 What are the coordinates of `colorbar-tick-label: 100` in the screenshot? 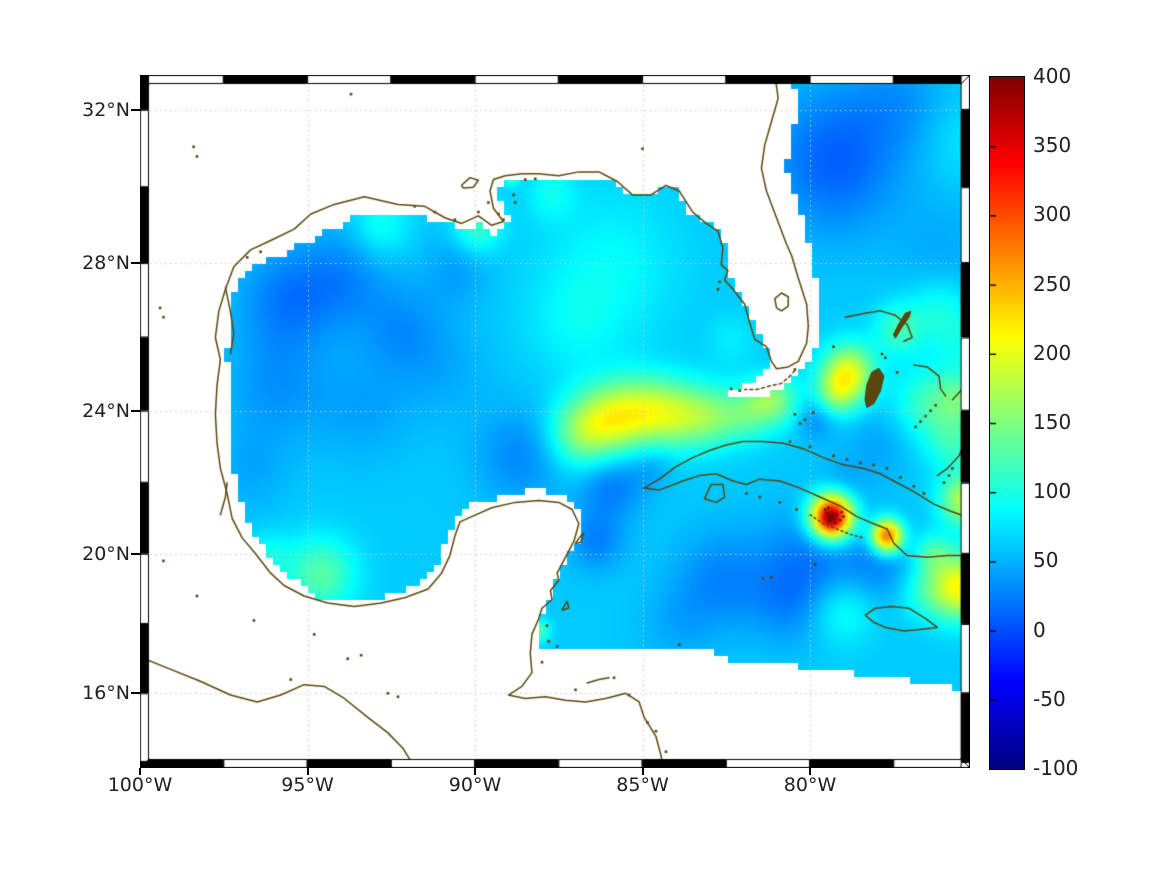 It's located at (1052, 491).